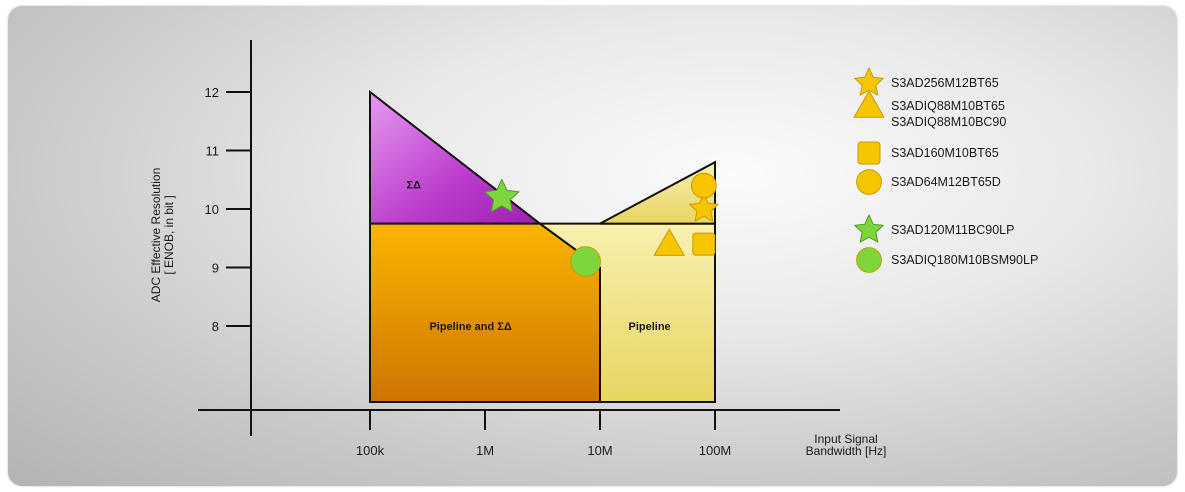  I want to click on y-tick-label: 10, so click(212, 209).